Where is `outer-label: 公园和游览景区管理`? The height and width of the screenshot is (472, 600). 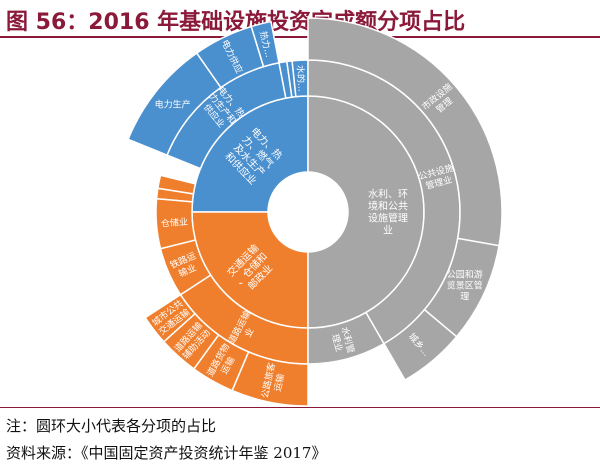 outer-label: 公园和游览景区管理 is located at coordinates (465, 285).